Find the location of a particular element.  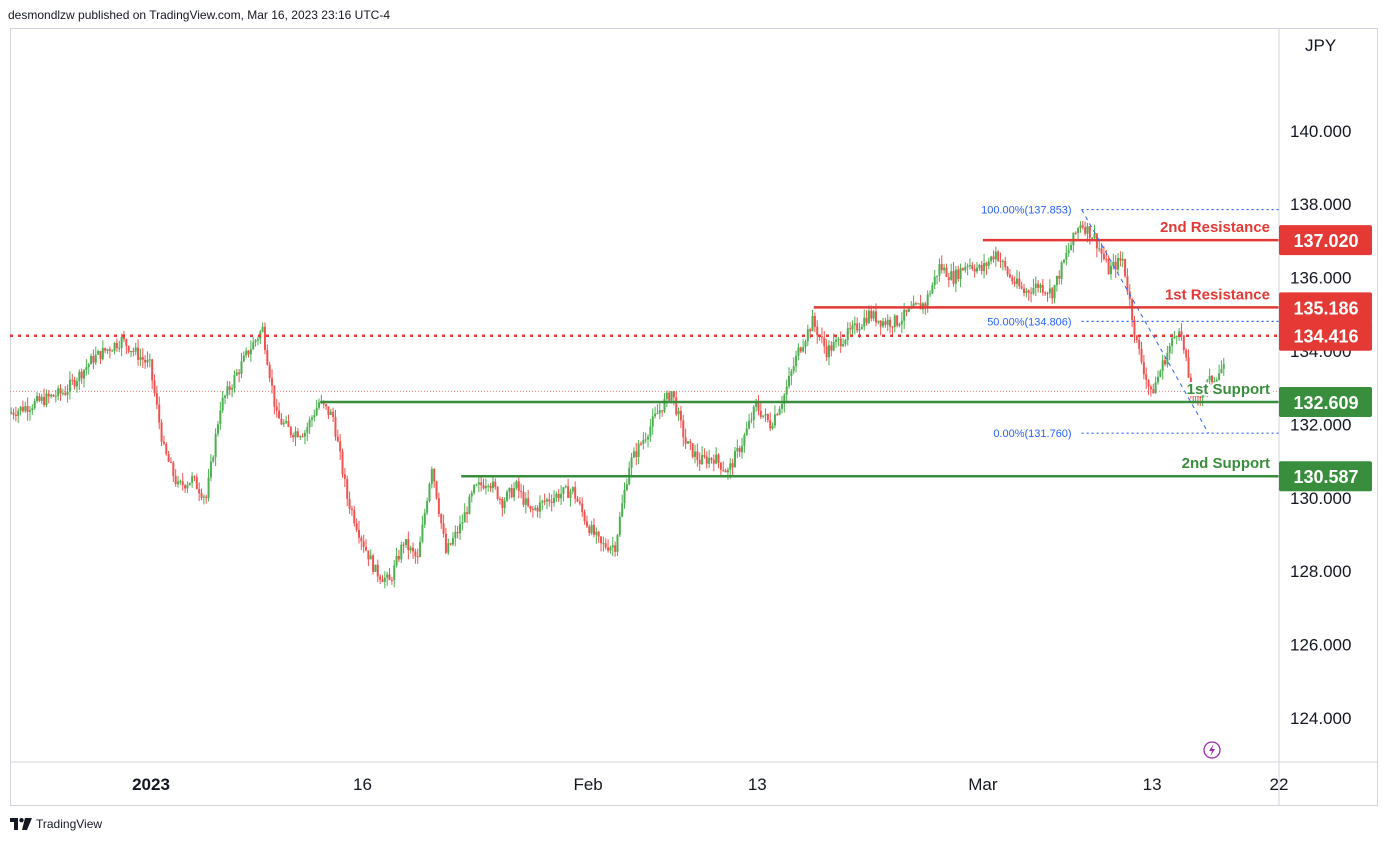

lightning-icon is located at coordinates (1212, 750).